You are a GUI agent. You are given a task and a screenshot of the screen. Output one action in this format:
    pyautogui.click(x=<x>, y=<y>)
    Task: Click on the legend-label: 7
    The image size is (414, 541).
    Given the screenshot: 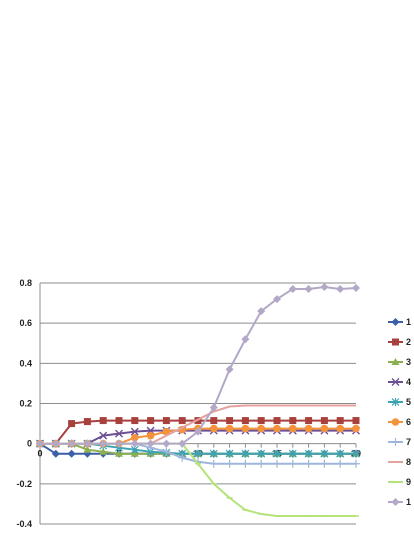 What is the action you would take?
    pyautogui.click(x=408, y=442)
    